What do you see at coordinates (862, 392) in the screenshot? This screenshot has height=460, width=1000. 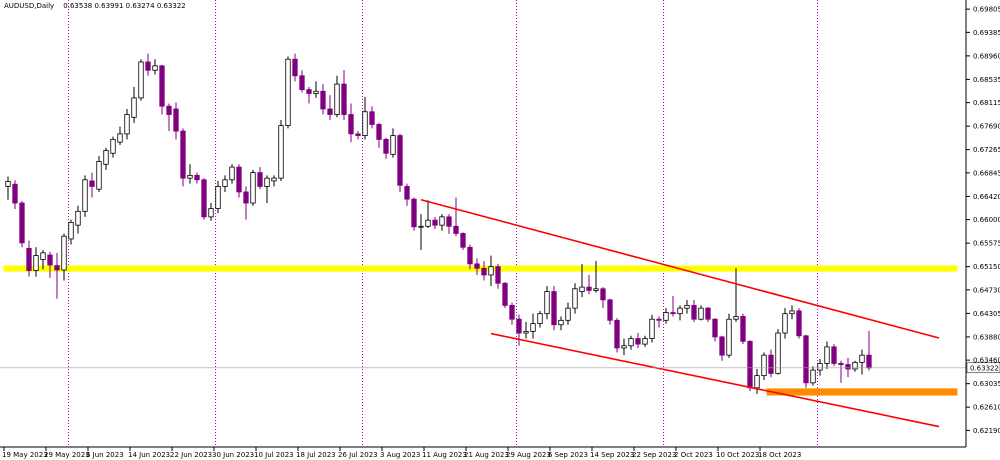 I see `support-zone` at bounding box center [862, 392].